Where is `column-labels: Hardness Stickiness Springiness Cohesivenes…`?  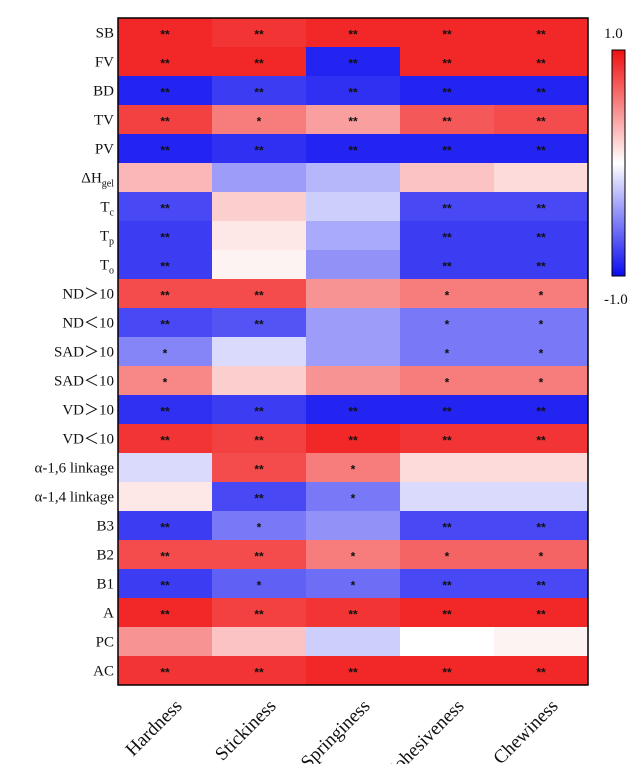
column-labels: Hardness Stickiness Springiness Cohesivenes… is located at coordinates (342, 730).